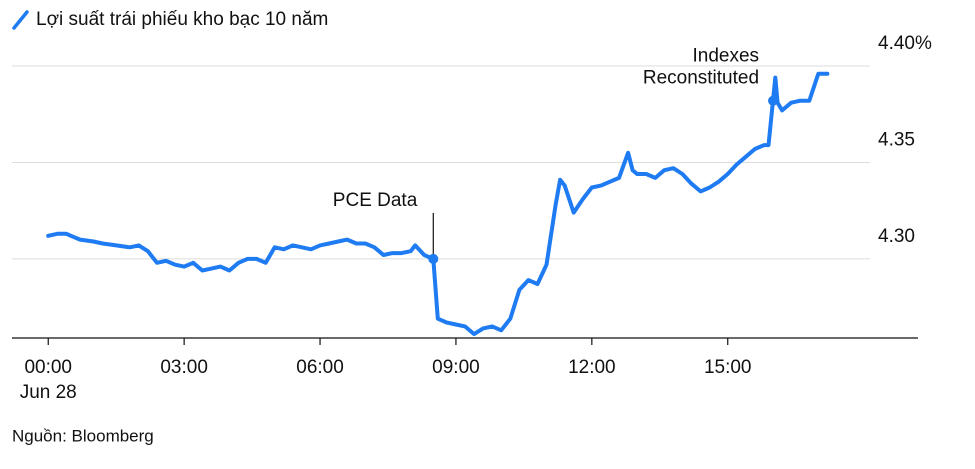 The height and width of the screenshot is (469, 975). Describe the element at coordinates (592, 367) in the screenshot. I see `x-tick-label: 12:00` at that location.